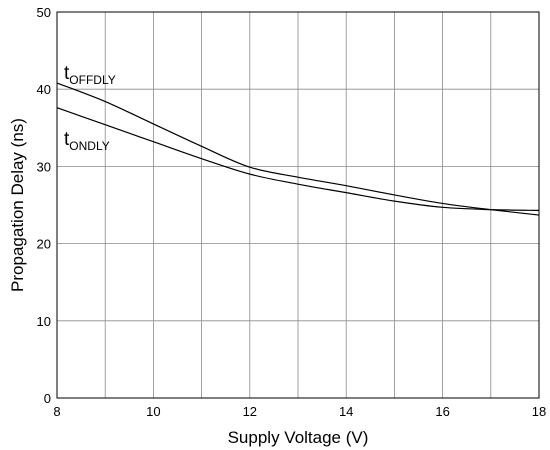 The width and height of the screenshot is (550, 450). Describe the element at coordinates (539, 411) in the screenshot. I see `x-tick-label: 18` at that location.